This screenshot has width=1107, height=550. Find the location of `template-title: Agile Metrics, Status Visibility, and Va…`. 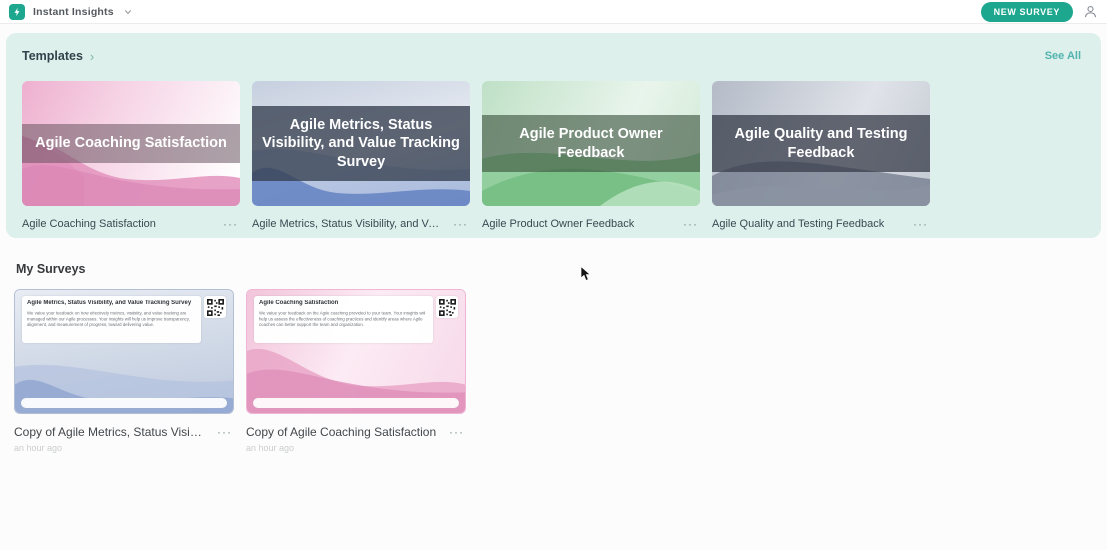

template-title: Agile Metrics, Status Visibility, and Va… is located at coordinates (361, 143).